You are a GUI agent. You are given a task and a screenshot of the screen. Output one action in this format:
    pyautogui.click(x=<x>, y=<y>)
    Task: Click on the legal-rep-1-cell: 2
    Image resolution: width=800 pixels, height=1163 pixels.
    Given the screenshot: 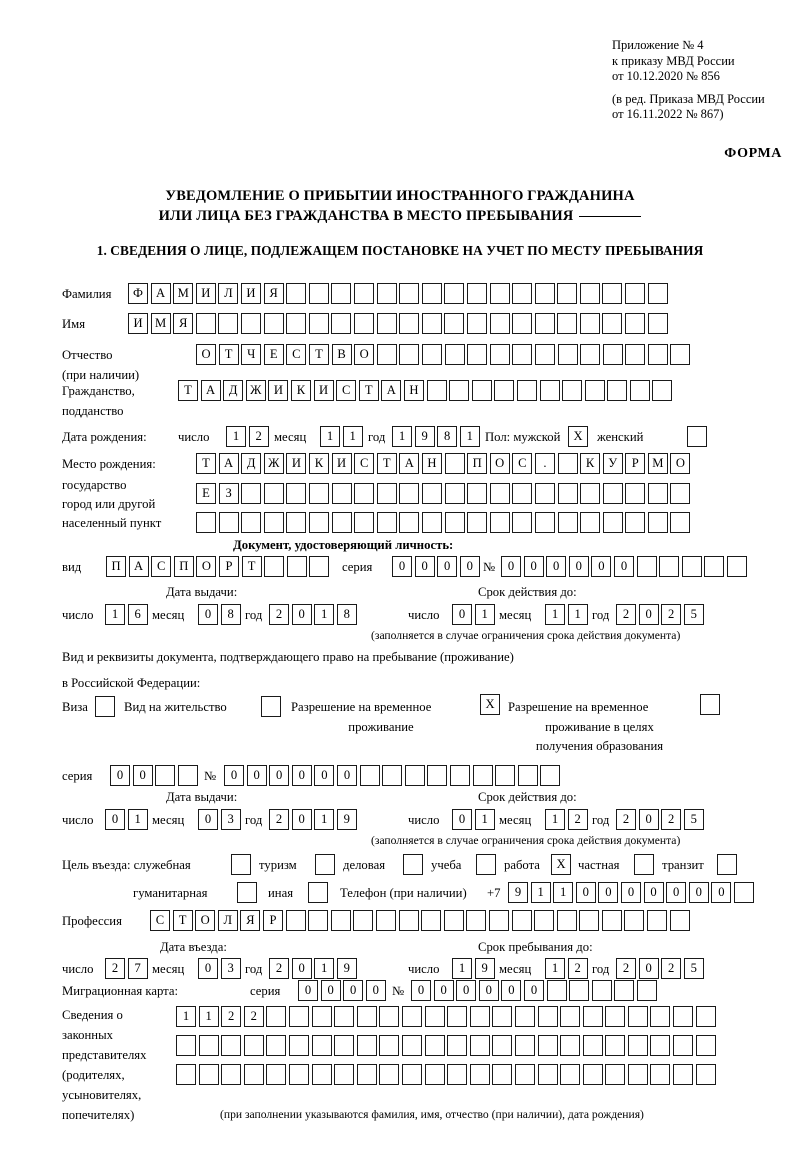 What is the action you would take?
    pyautogui.click(x=253, y=1016)
    